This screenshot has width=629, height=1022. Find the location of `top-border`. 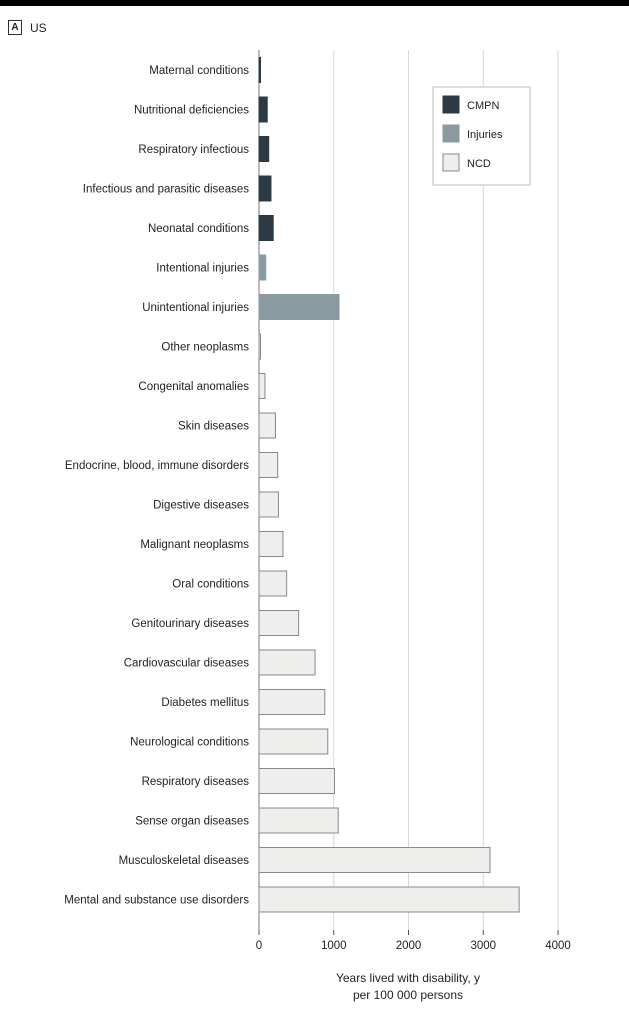

top-border is located at coordinates (314, 3).